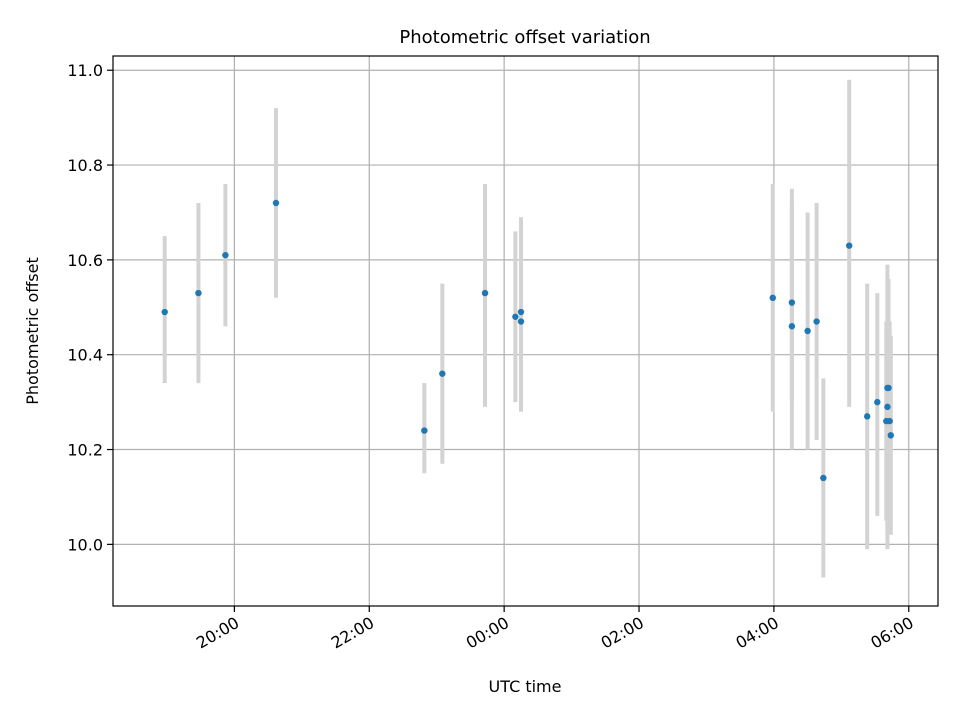 Image resolution: width=960 pixels, height=720 pixels. Describe the element at coordinates (85, 450) in the screenshot. I see `y-tick-label: 10.2` at that location.